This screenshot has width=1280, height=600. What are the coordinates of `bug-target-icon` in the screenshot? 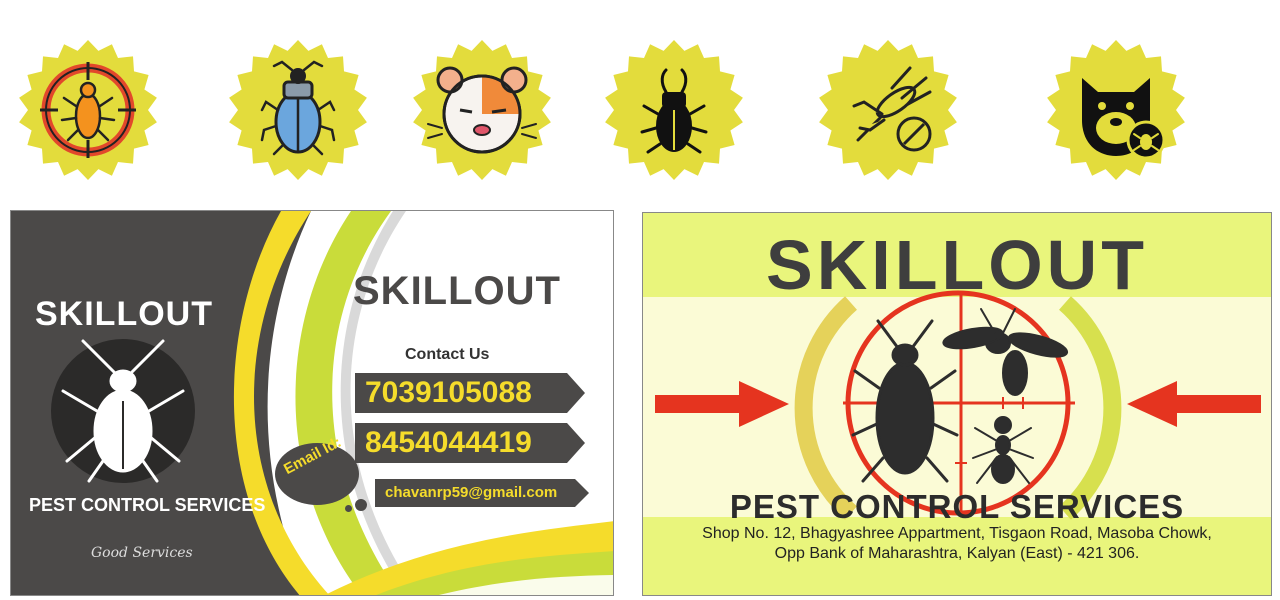 It's located at (88, 110).